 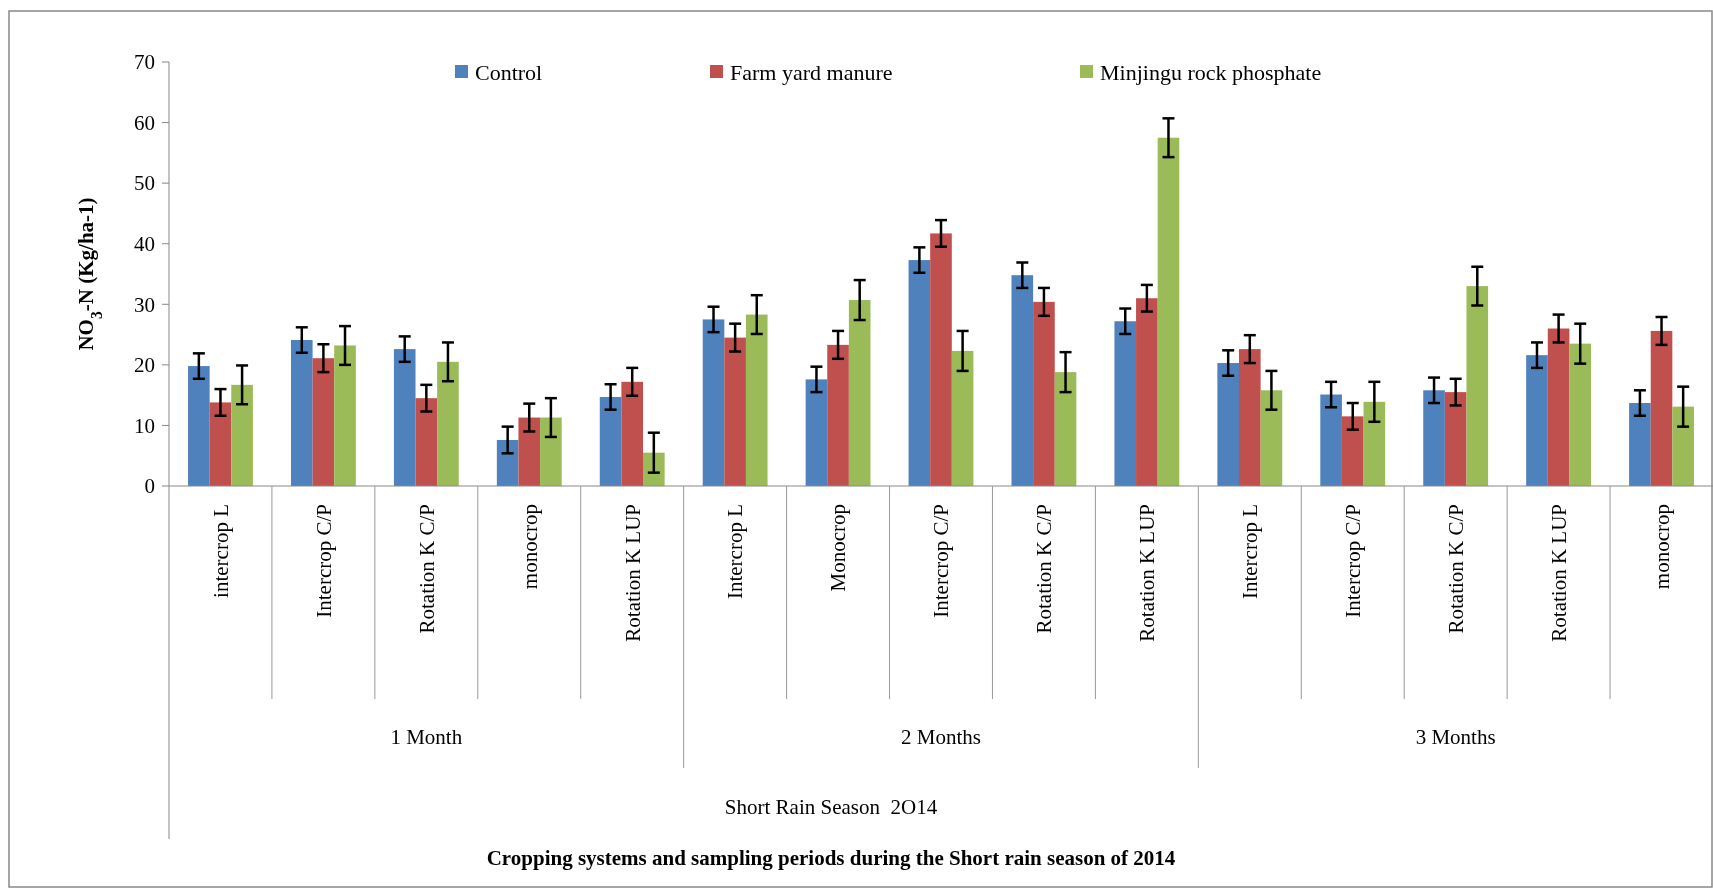 I want to click on y-tick-label: 50, so click(x=144, y=183).